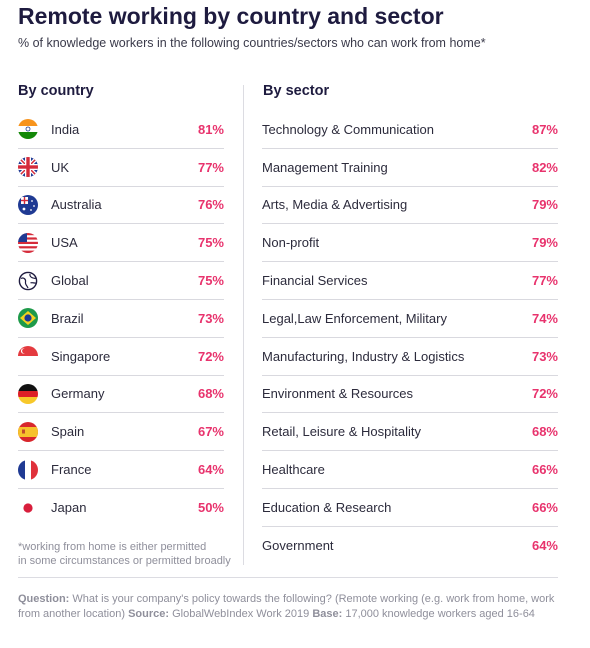 The height and width of the screenshot is (648, 590). I want to click on sector-label: Retail, Leisure & Hospitality, so click(341, 432).